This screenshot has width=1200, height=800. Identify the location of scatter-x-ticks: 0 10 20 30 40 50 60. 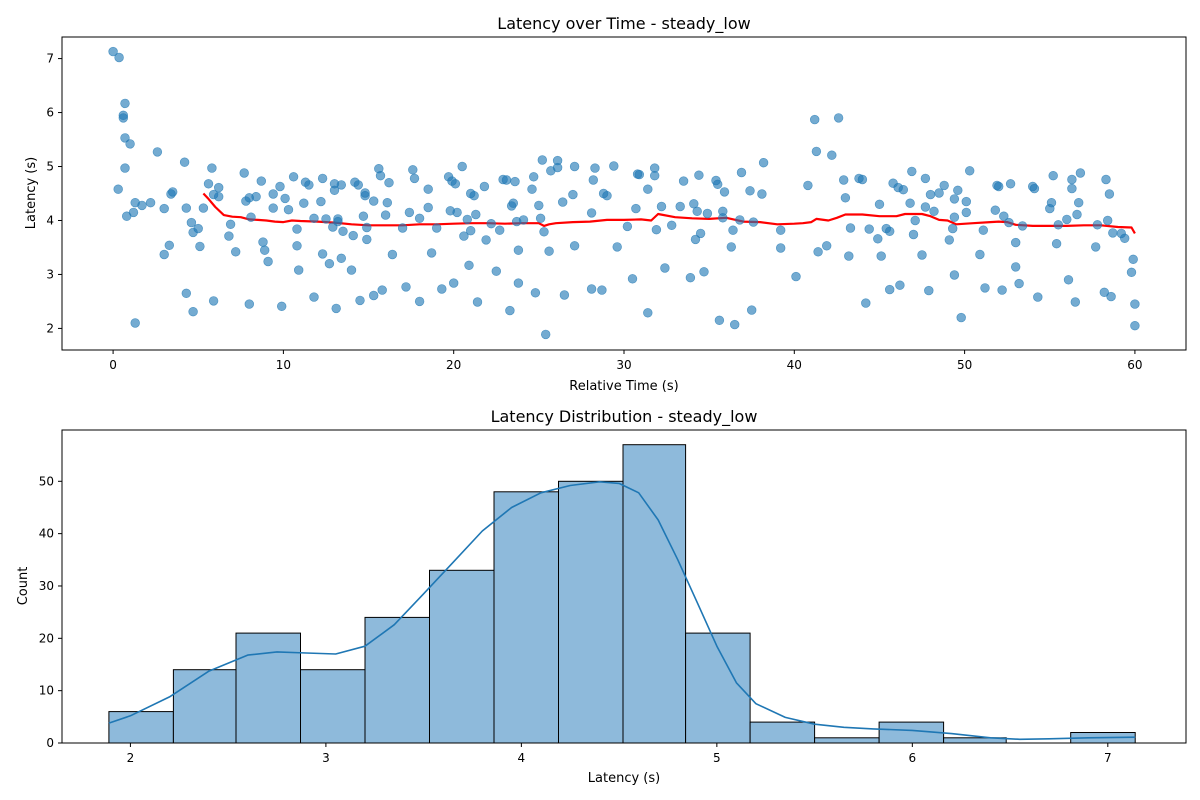
(626, 361).